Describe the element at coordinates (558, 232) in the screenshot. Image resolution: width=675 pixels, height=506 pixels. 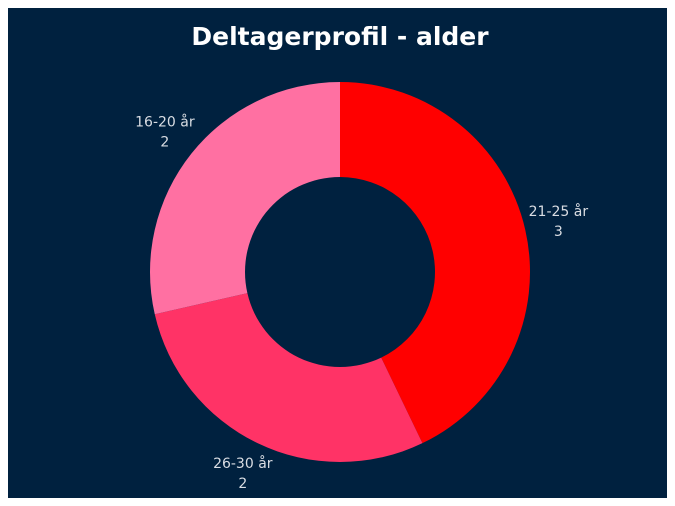
I see `slice-value: 3` at that location.